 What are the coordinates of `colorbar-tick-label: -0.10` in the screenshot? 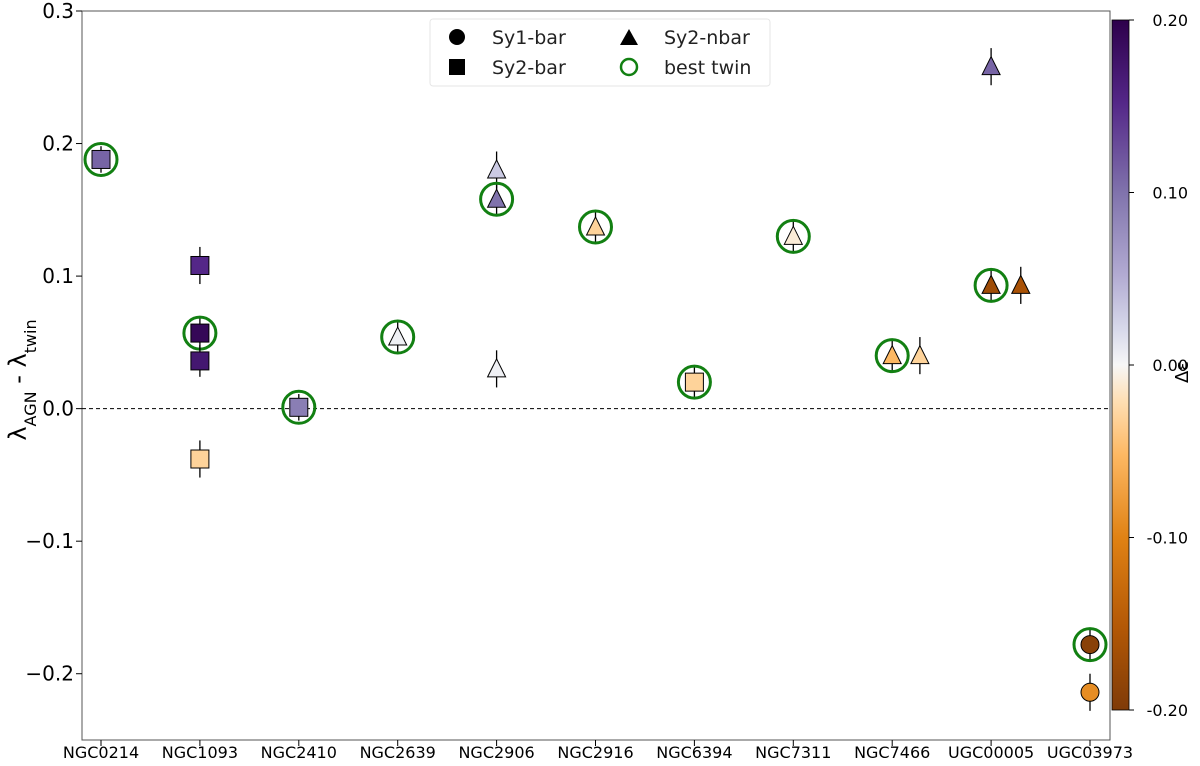 It's located at (1167, 538).